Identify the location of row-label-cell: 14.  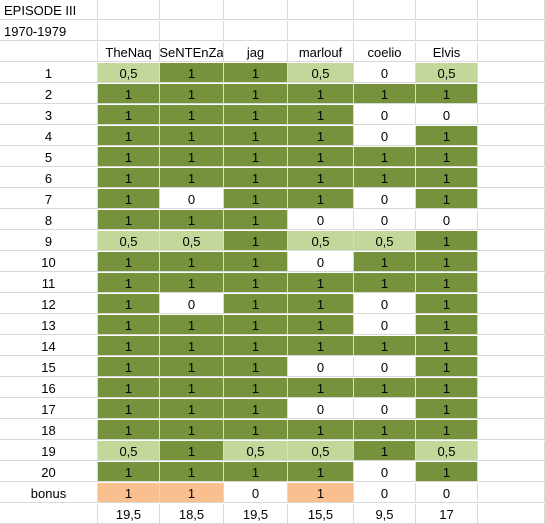
(49, 346).